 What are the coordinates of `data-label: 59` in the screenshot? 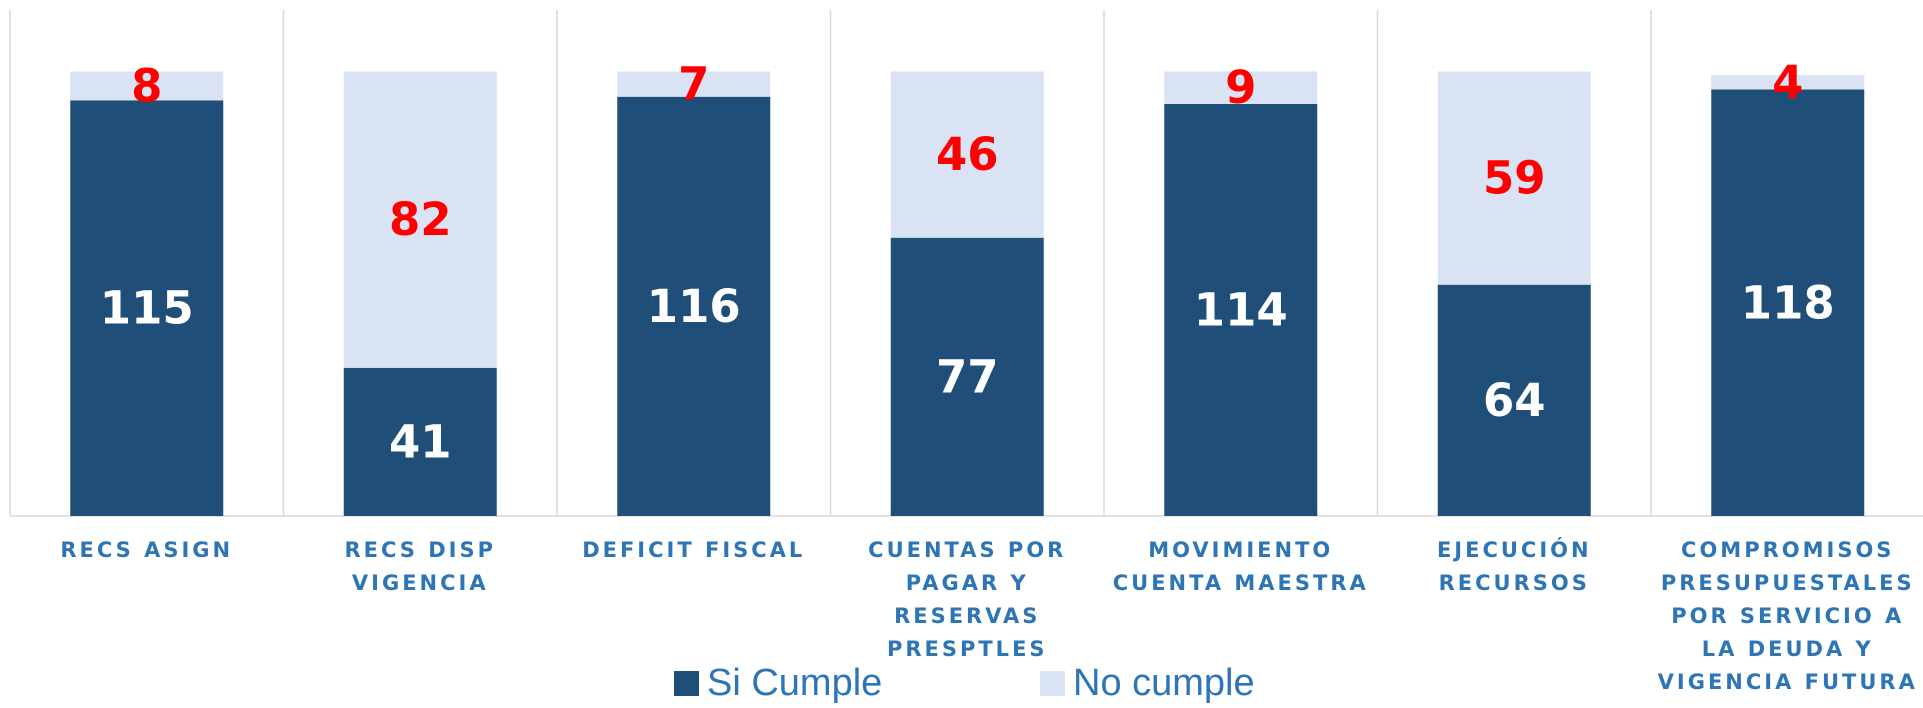 It's located at (1514, 178).